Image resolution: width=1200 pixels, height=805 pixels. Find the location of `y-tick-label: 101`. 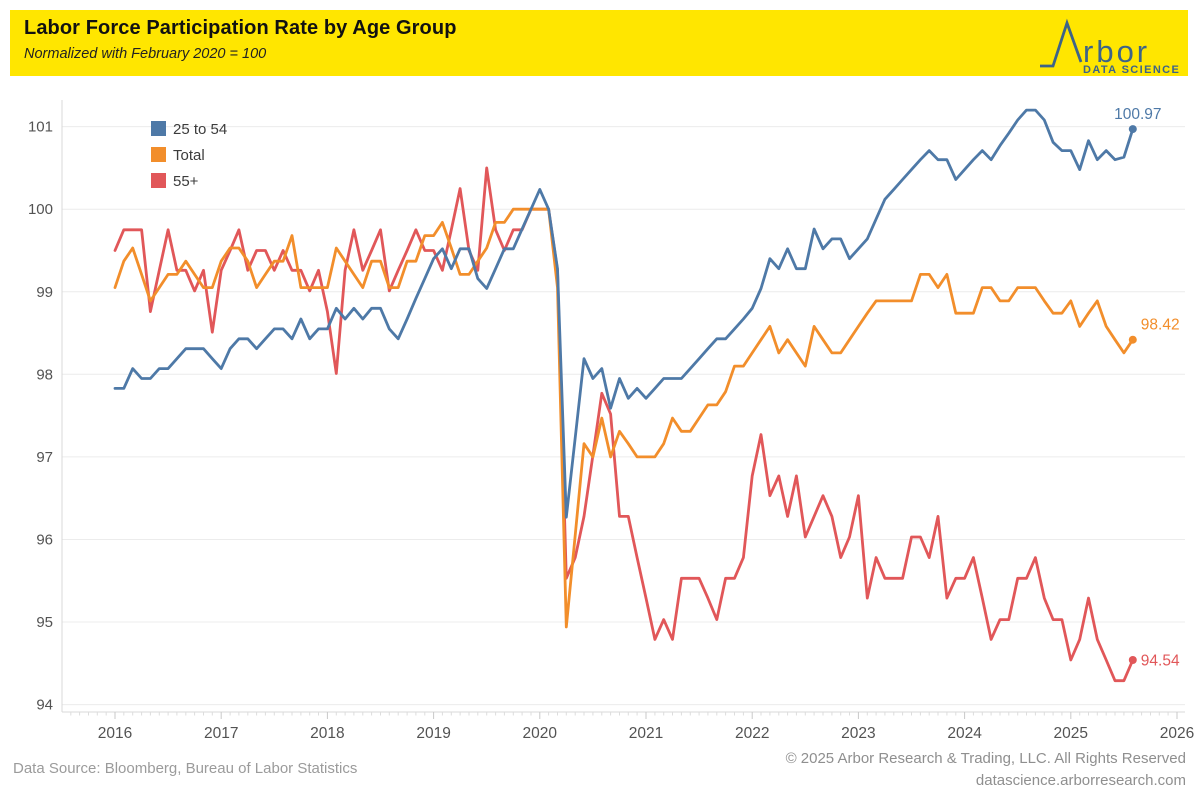

y-tick-label: 101 is located at coordinates (40, 127).